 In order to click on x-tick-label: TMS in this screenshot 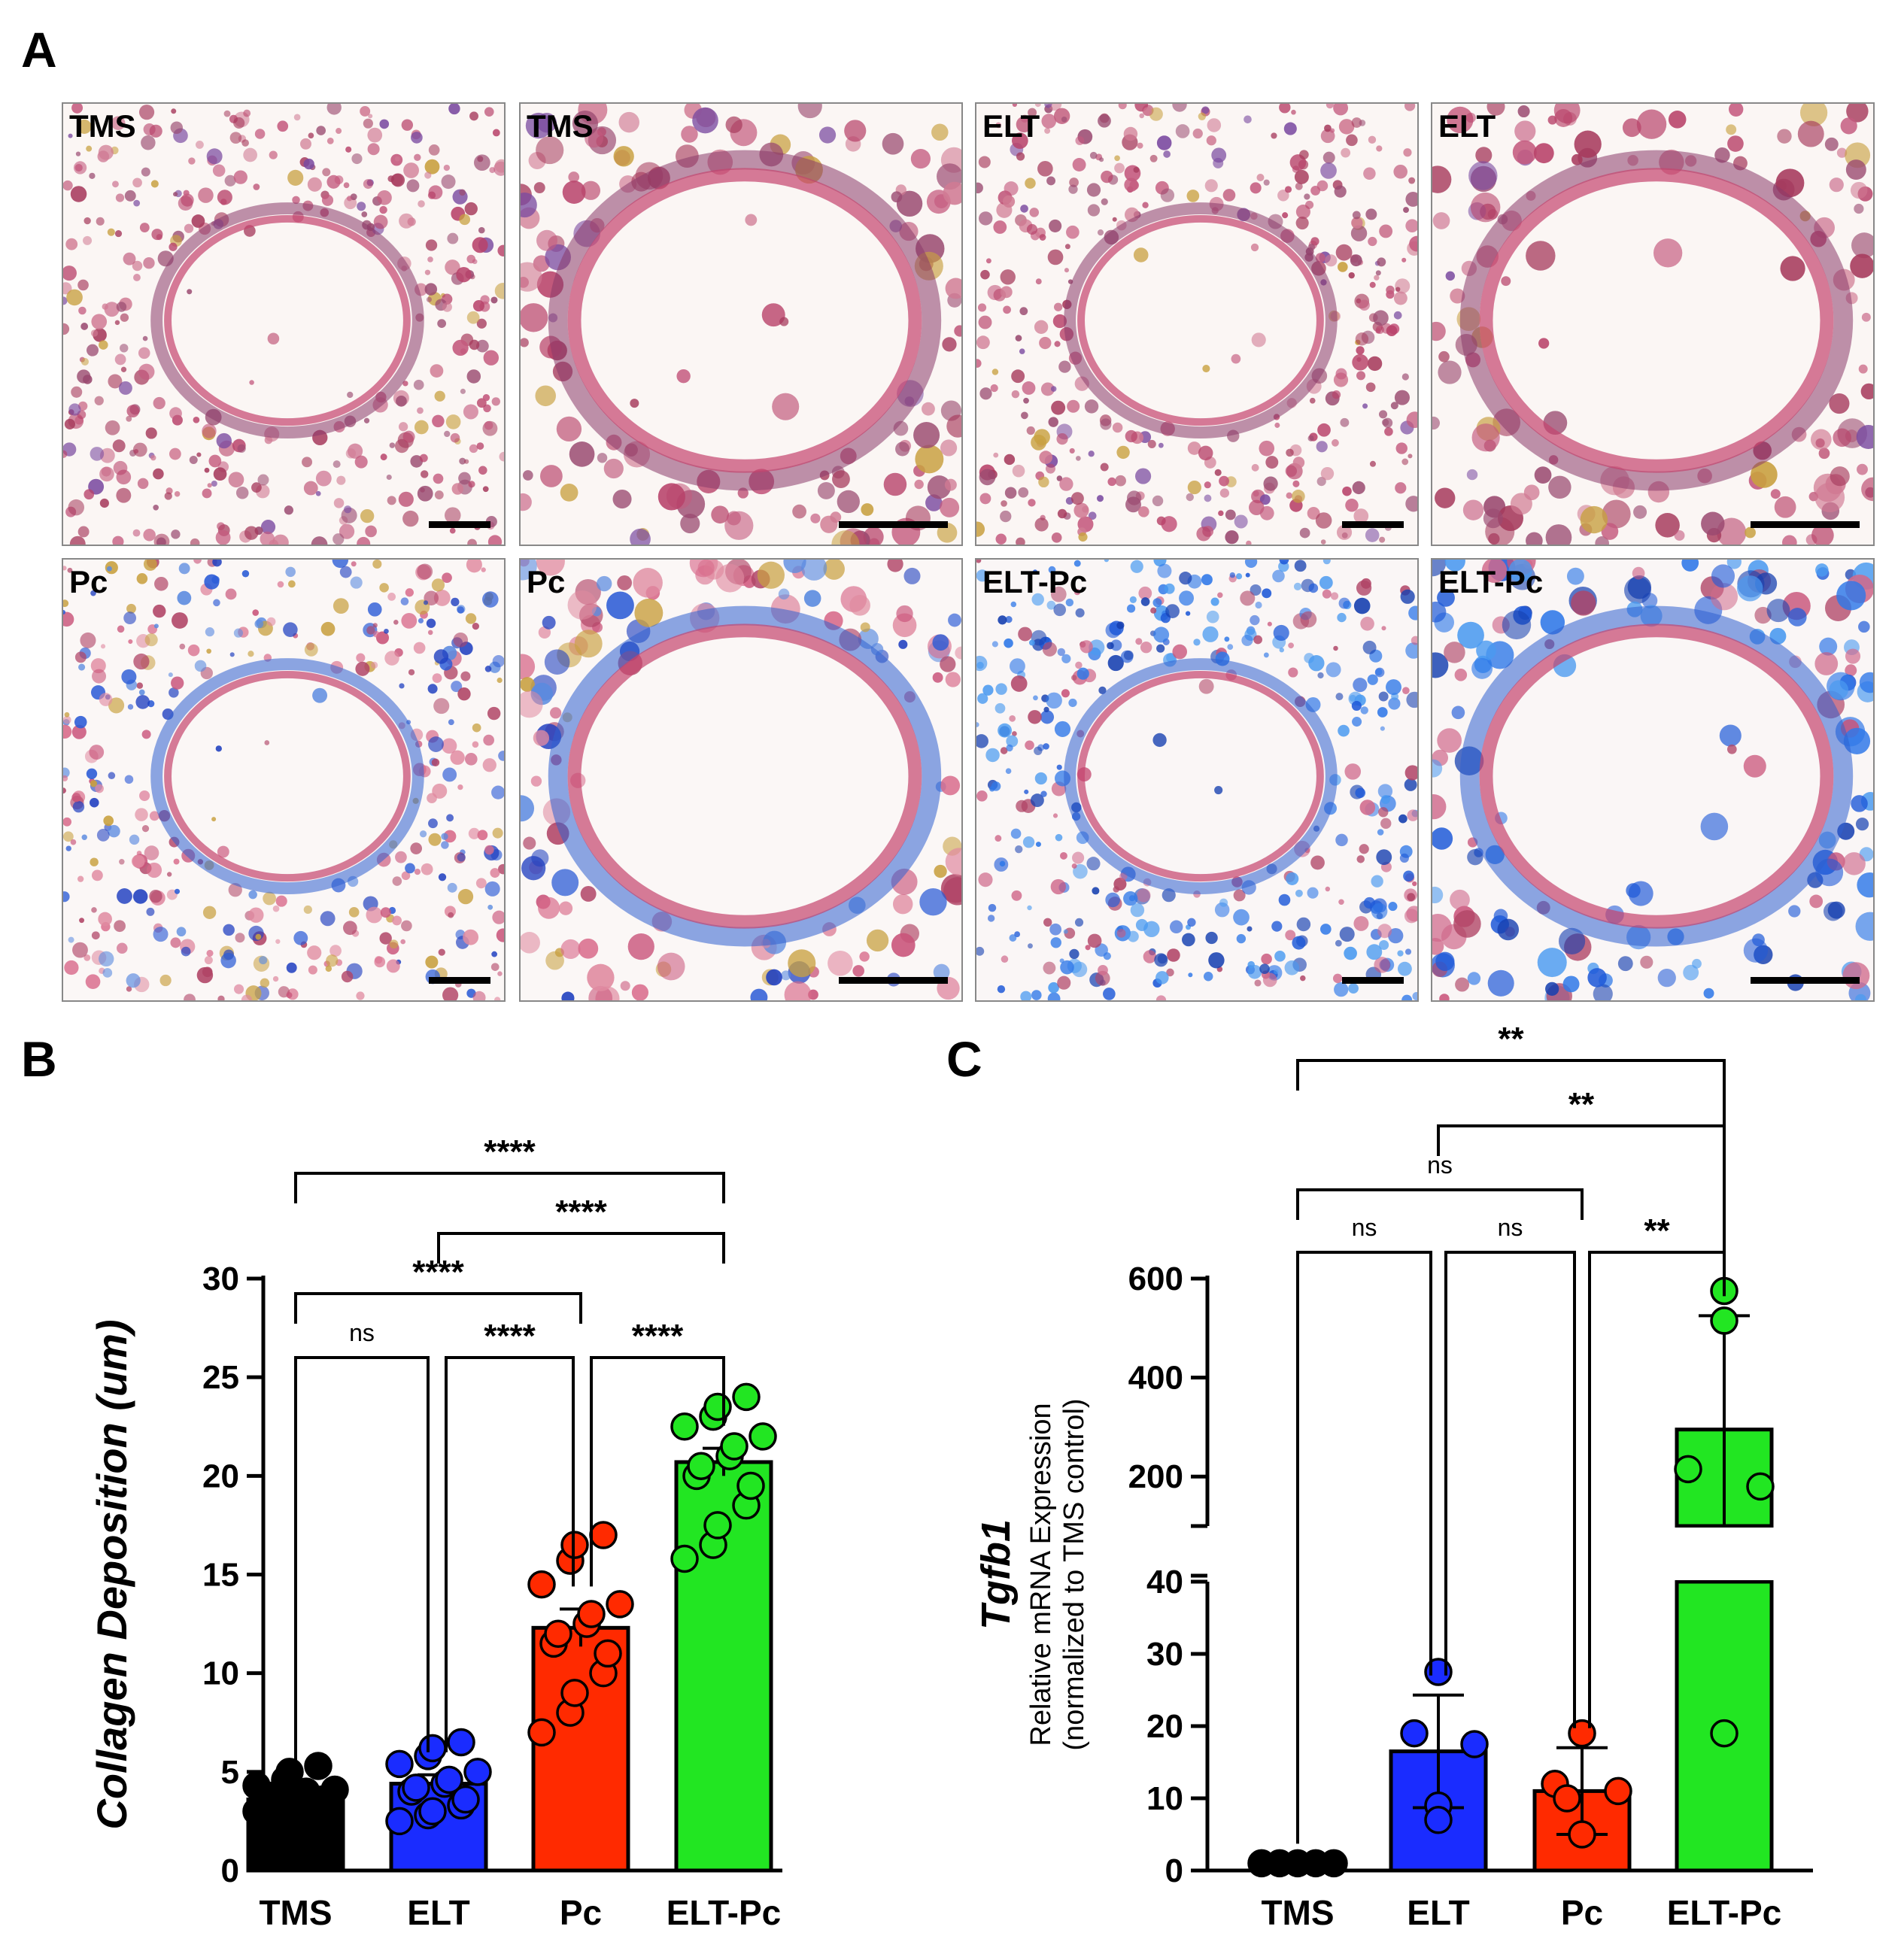, I will do `click(295, 1912)`.